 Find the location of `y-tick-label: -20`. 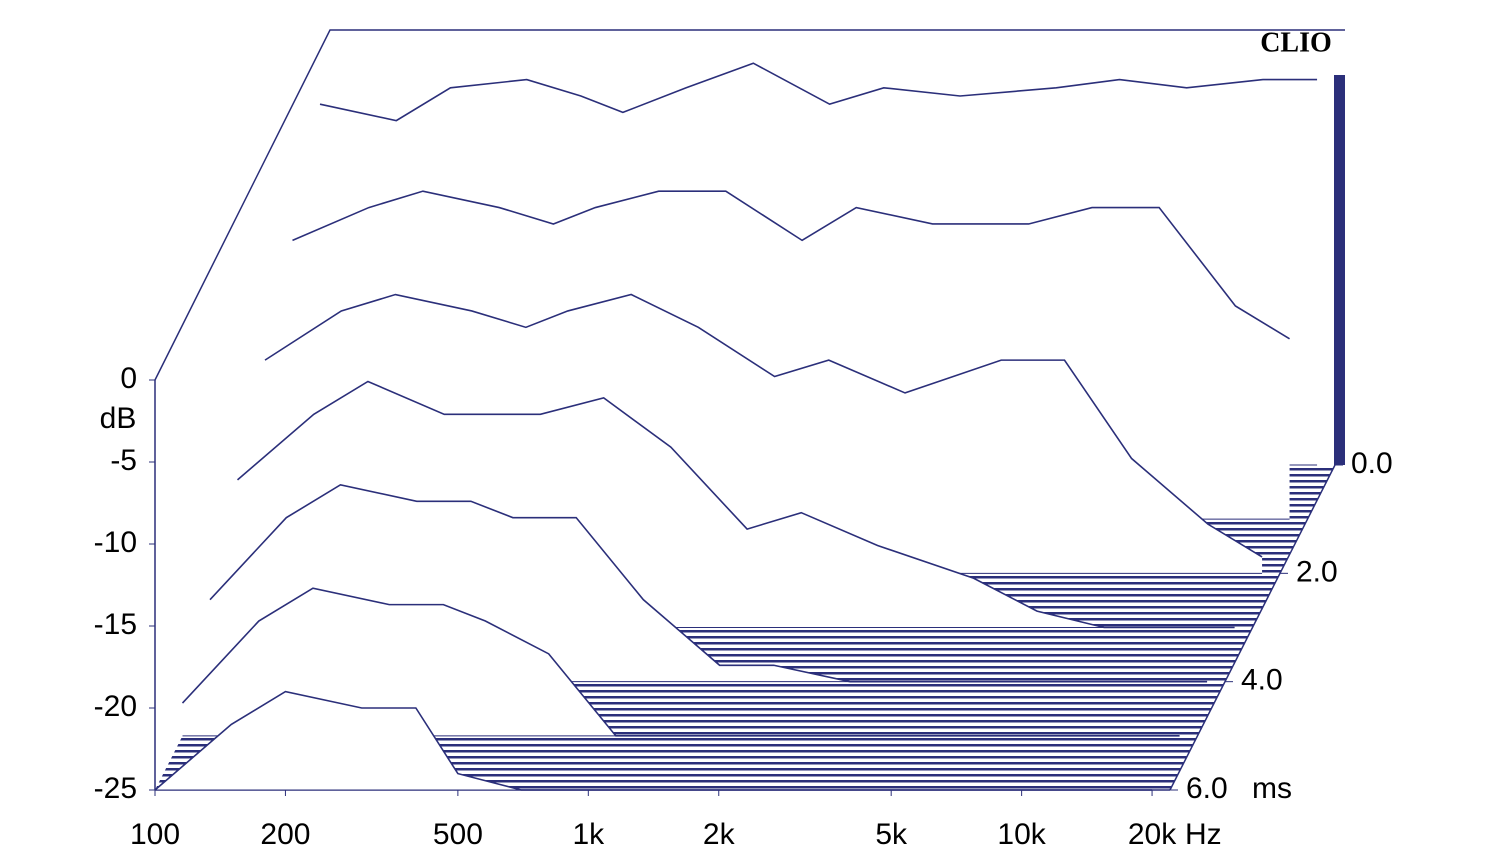

y-tick-label: -20 is located at coordinates (115, 706).